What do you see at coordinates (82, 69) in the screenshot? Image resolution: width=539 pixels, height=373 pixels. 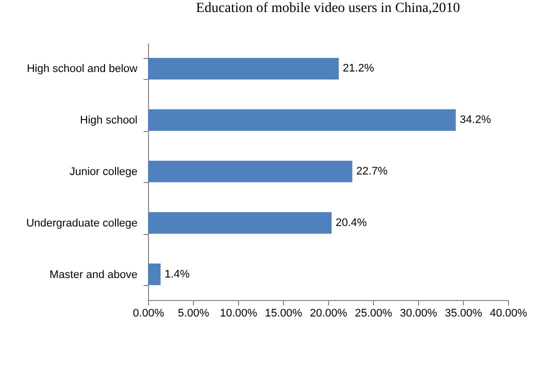 I see `y-tick-label: High school and below` at bounding box center [82, 69].